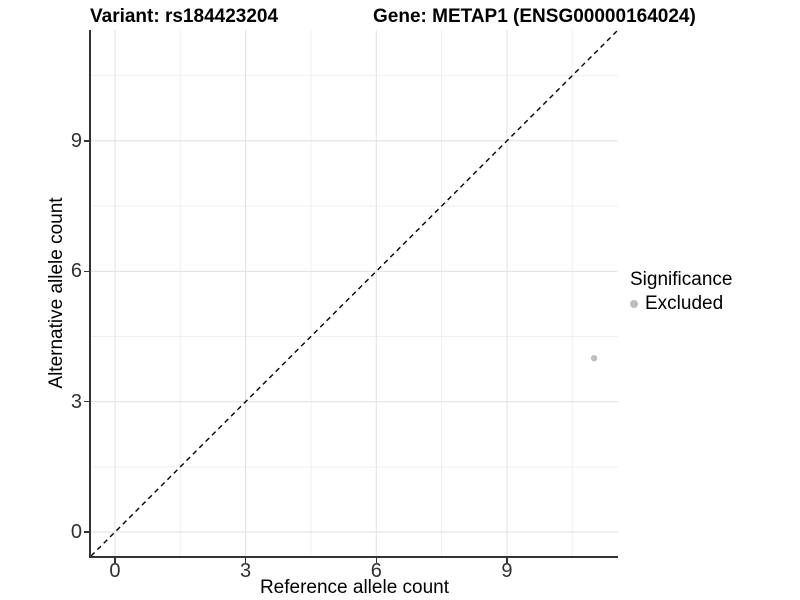 The width and height of the screenshot is (800, 600). Describe the element at coordinates (507, 571) in the screenshot. I see `x-tick-label: 9` at that location.